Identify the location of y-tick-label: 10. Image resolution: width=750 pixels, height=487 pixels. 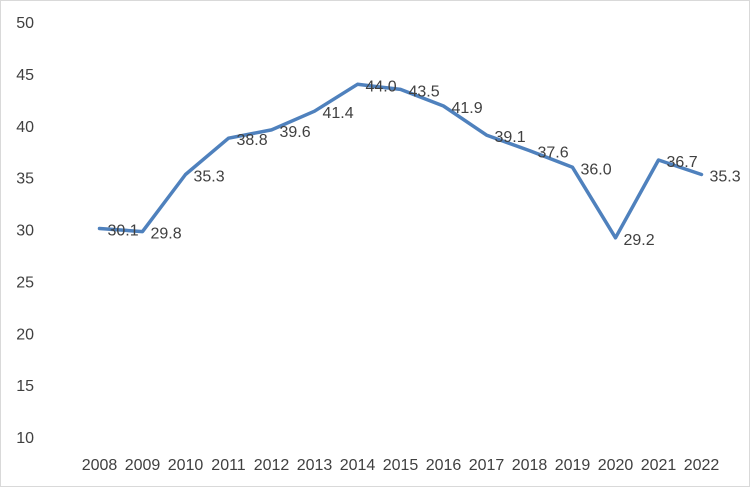
(25, 438).